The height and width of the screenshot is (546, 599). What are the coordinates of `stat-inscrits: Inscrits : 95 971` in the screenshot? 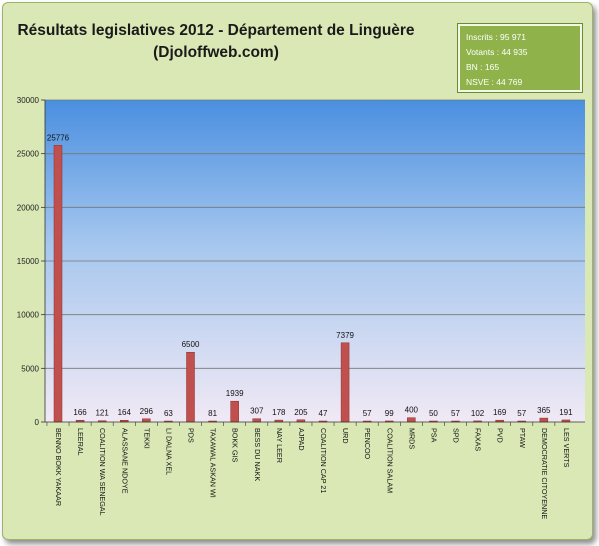 It's located at (496, 37).